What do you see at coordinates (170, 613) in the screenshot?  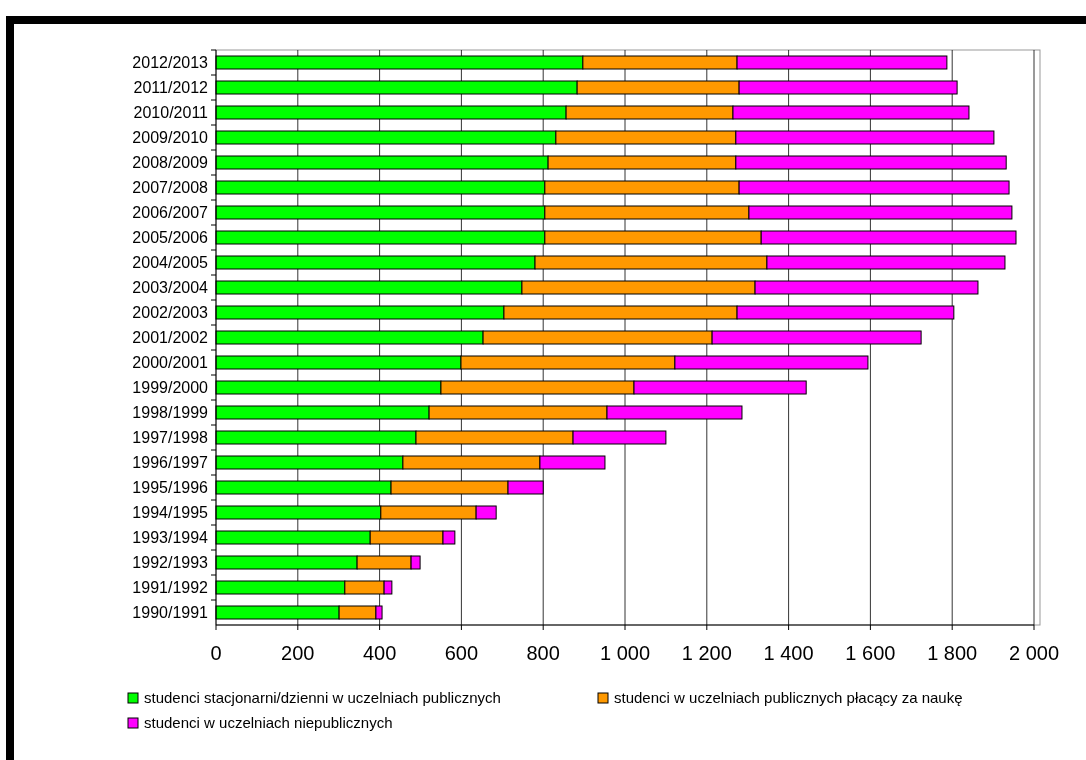 I see `y-tick-label: 1990/1991` at bounding box center [170, 613].